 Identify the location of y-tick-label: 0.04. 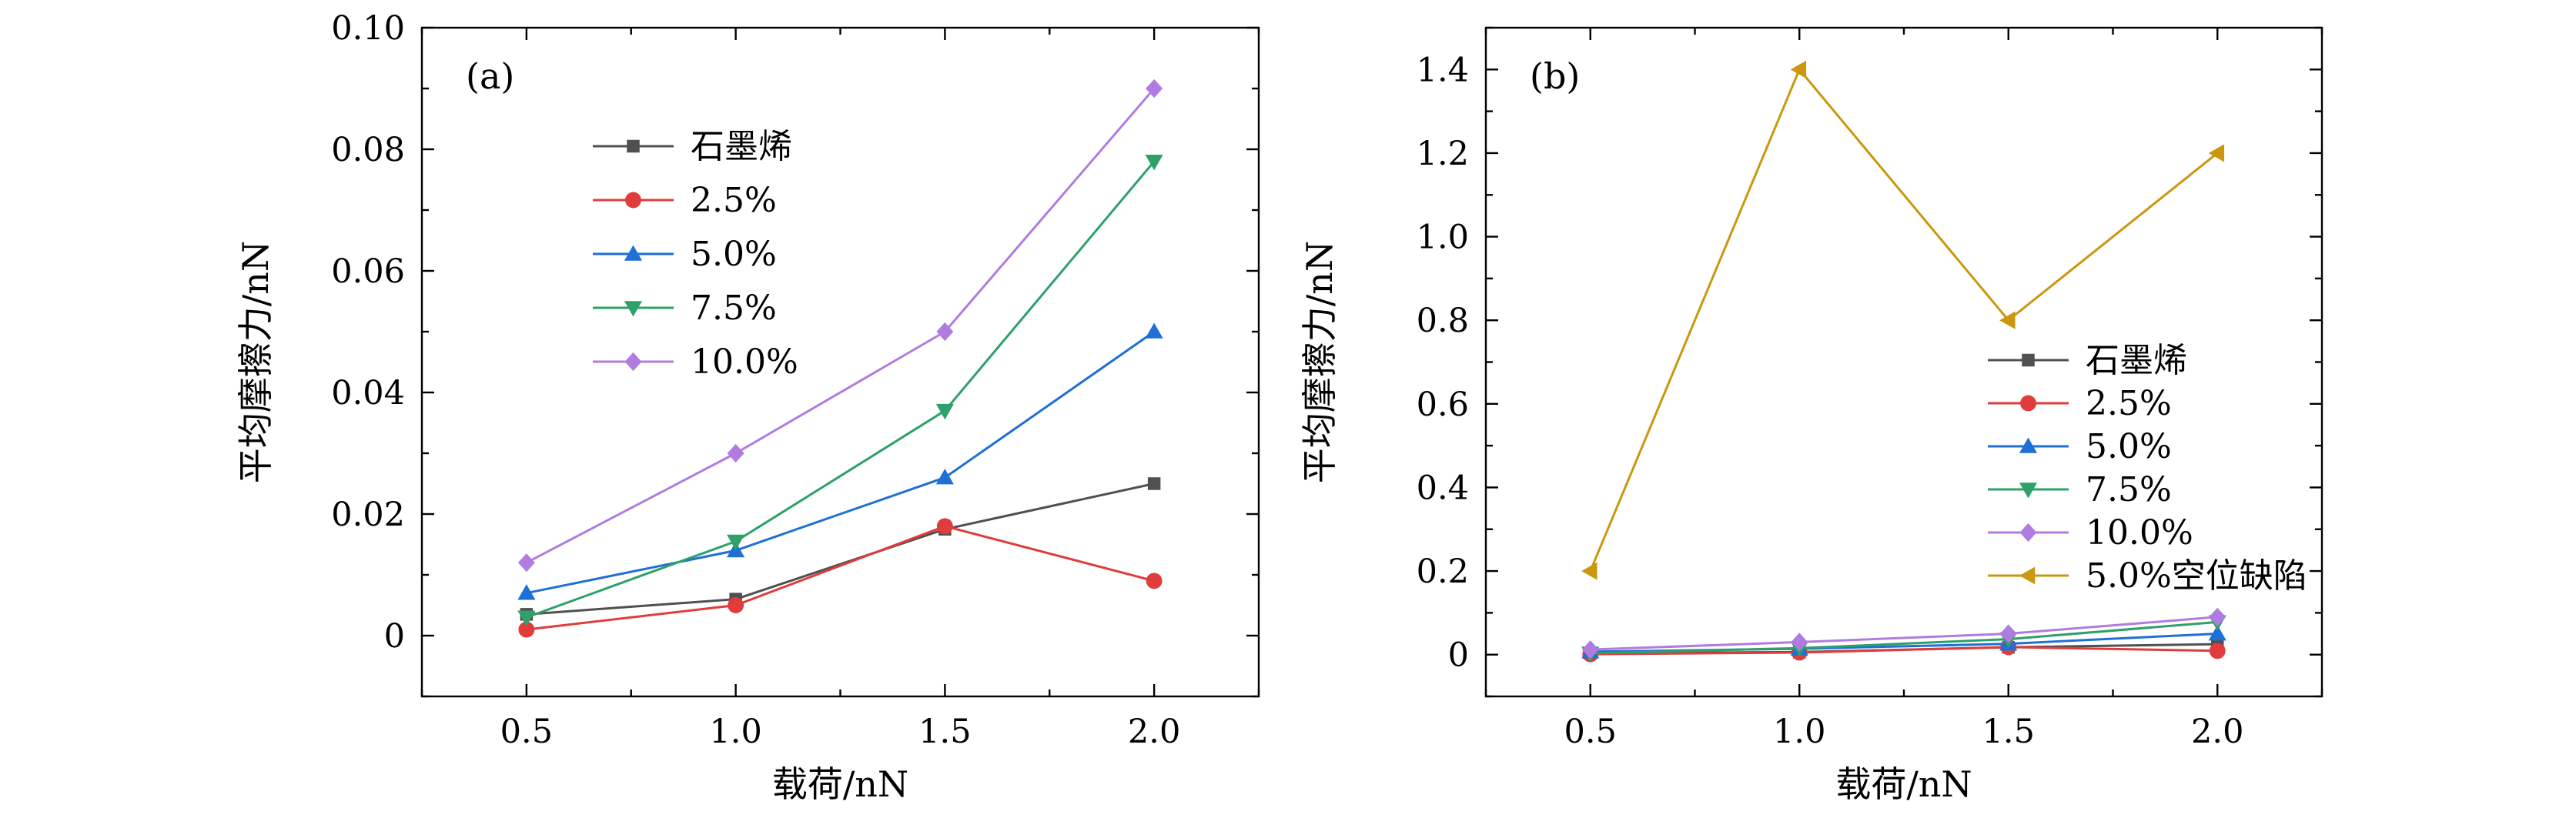
(368, 393).